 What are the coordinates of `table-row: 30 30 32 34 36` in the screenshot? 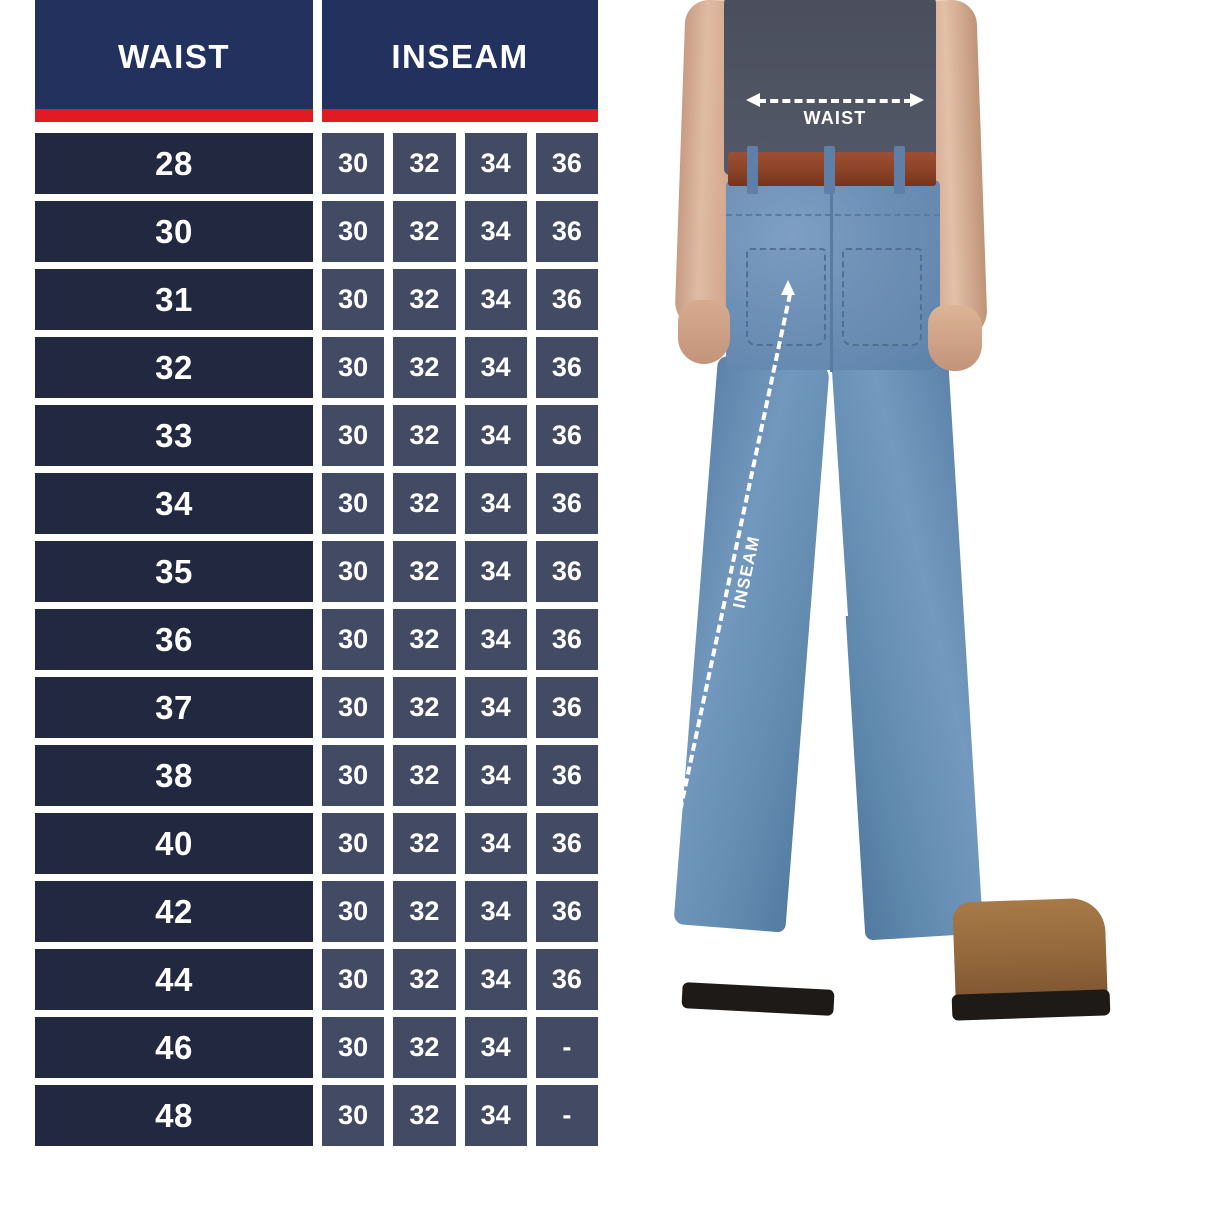 It's located at (316, 231).